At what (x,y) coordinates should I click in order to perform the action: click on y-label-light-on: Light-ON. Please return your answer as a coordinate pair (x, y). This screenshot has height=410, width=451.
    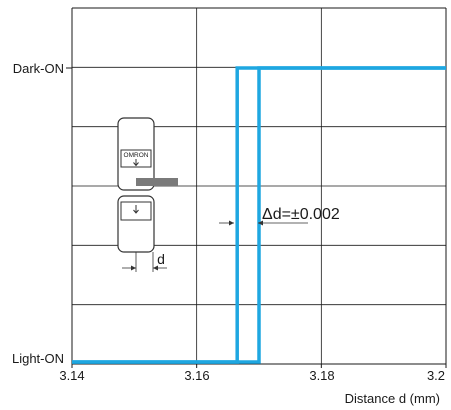
    Looking at the image, I should click on (38, 358).